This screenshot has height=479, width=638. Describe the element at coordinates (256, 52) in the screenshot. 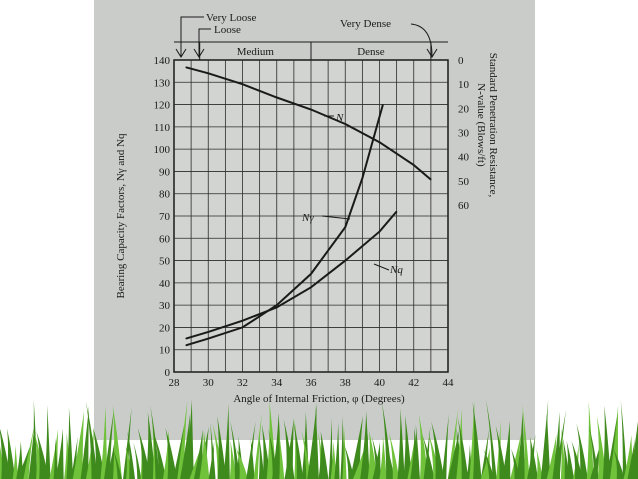

I see `density-label-medium: Medium` at that location.